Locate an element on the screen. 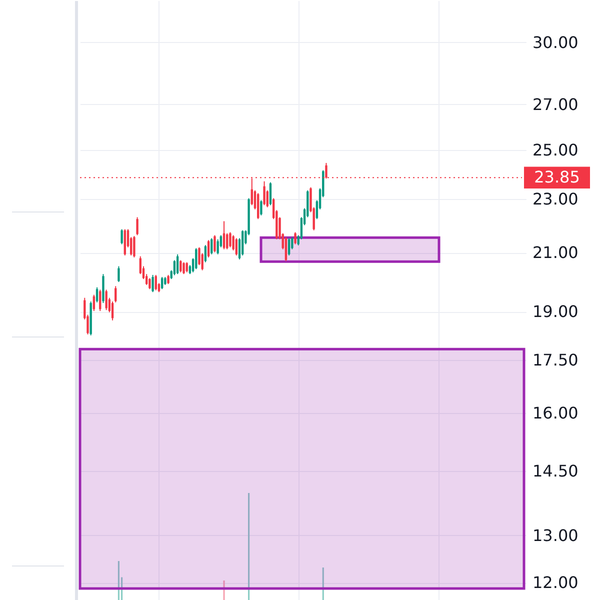 The height and width of the screenshot is (600, 600). ref-line-label: 23.85 is located at coordinates (557, 177).